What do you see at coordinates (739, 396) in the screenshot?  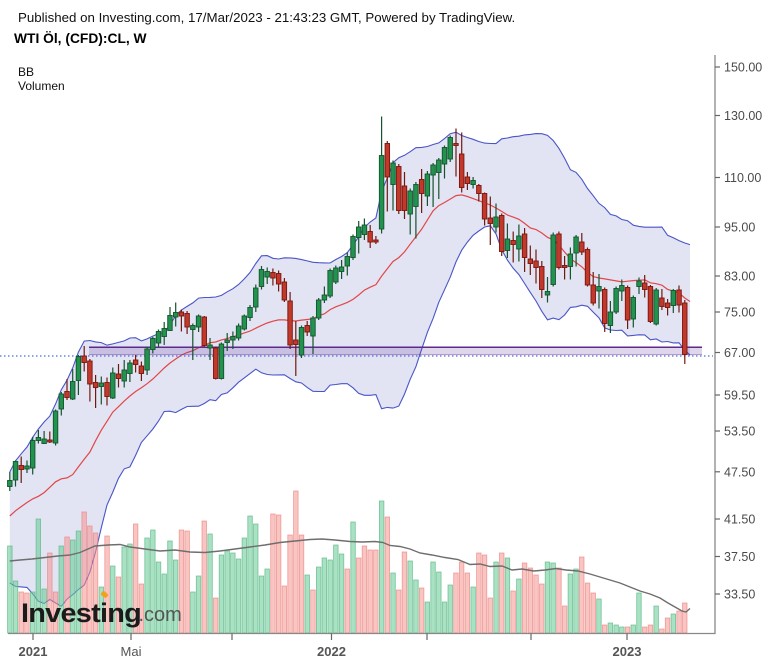 I see `svg-text: 59.50` at bounding box center [739, 396].